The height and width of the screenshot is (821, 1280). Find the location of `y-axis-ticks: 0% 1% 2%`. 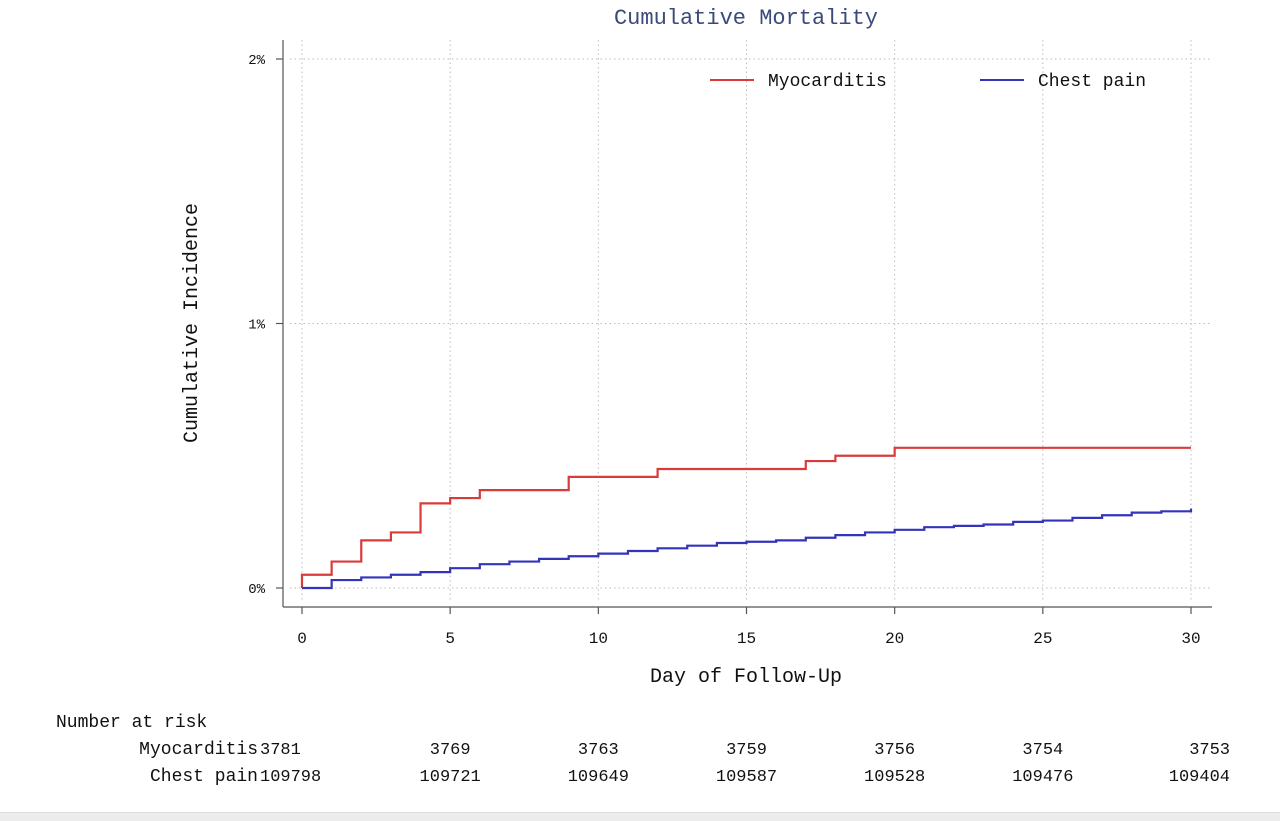

y-axis-ticks: 0% 1% 2% is located at coordinates (265, 325).